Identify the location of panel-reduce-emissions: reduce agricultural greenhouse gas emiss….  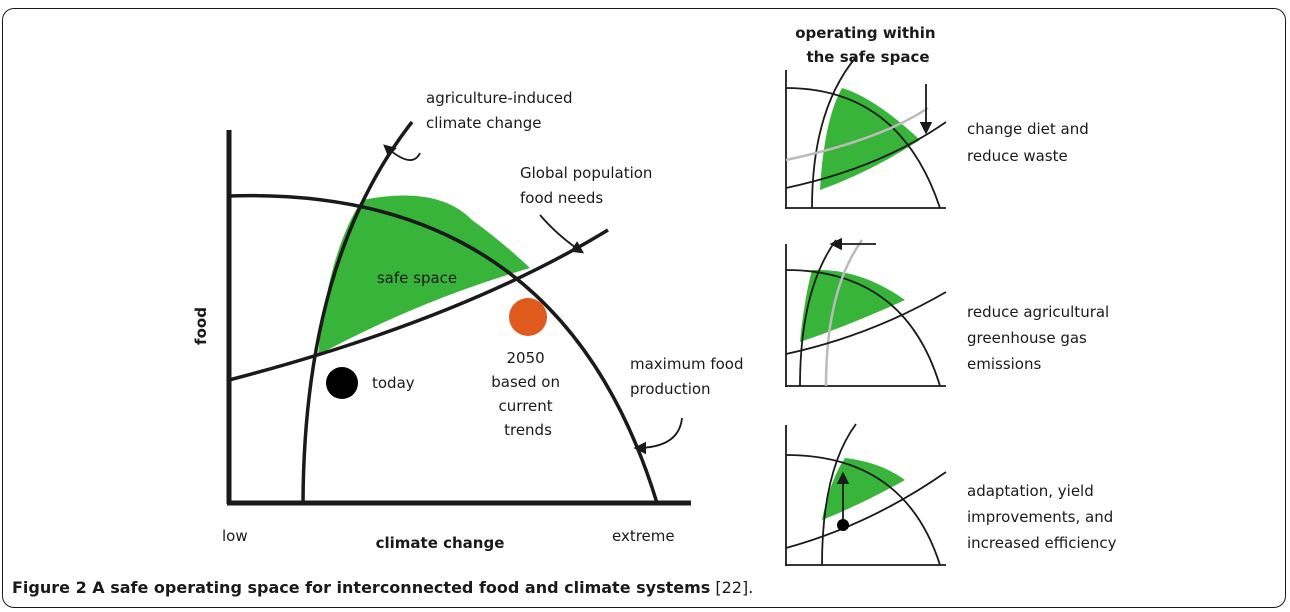
(949, 312).